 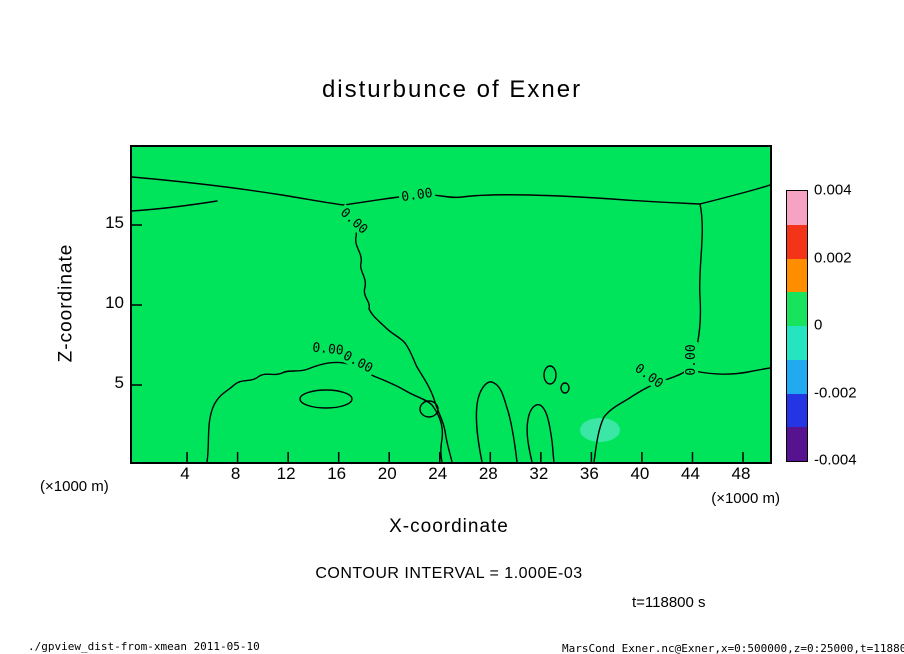 What do you see at coordinates (337, 473) in the screenshot?
I see `x-tick-label: 16` at bounding box center [337, 473].